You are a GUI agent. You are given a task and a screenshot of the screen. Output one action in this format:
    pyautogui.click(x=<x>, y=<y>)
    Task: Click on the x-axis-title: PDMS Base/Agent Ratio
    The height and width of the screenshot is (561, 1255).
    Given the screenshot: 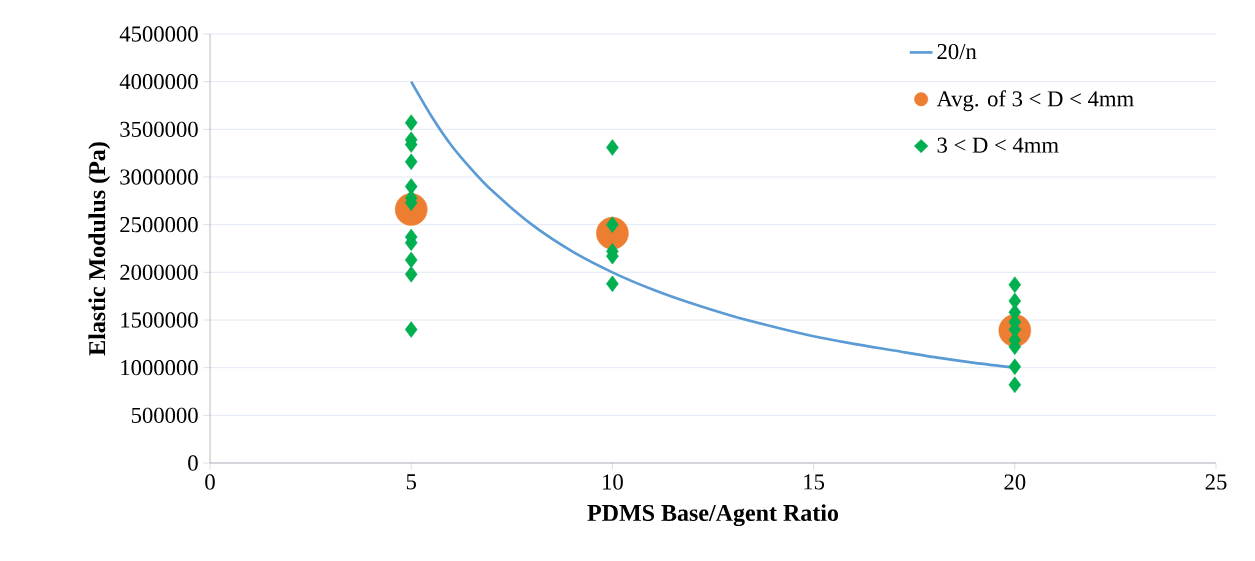 What is the action you would take?
    pyautogui.click(x=713, y=515)
    